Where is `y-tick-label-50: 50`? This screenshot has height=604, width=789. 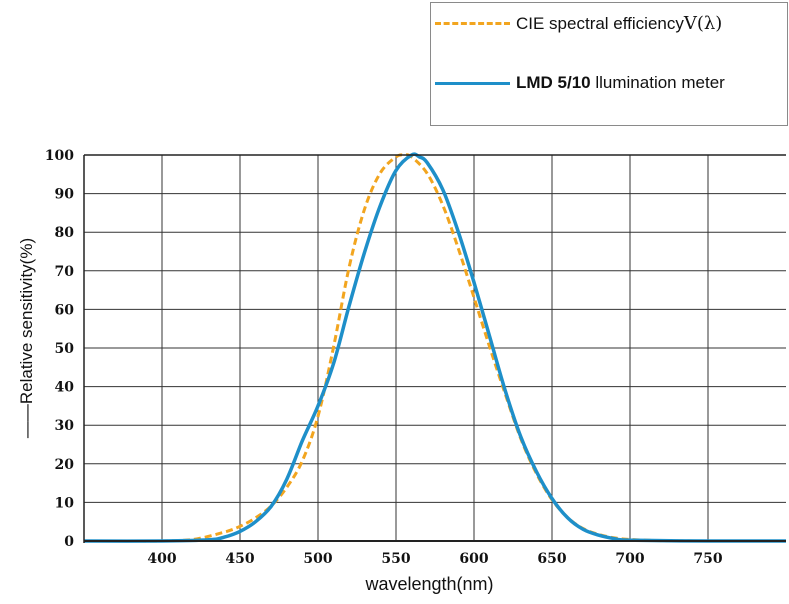
y-tick-label-50: 50 is located at coordinates (65, 349).